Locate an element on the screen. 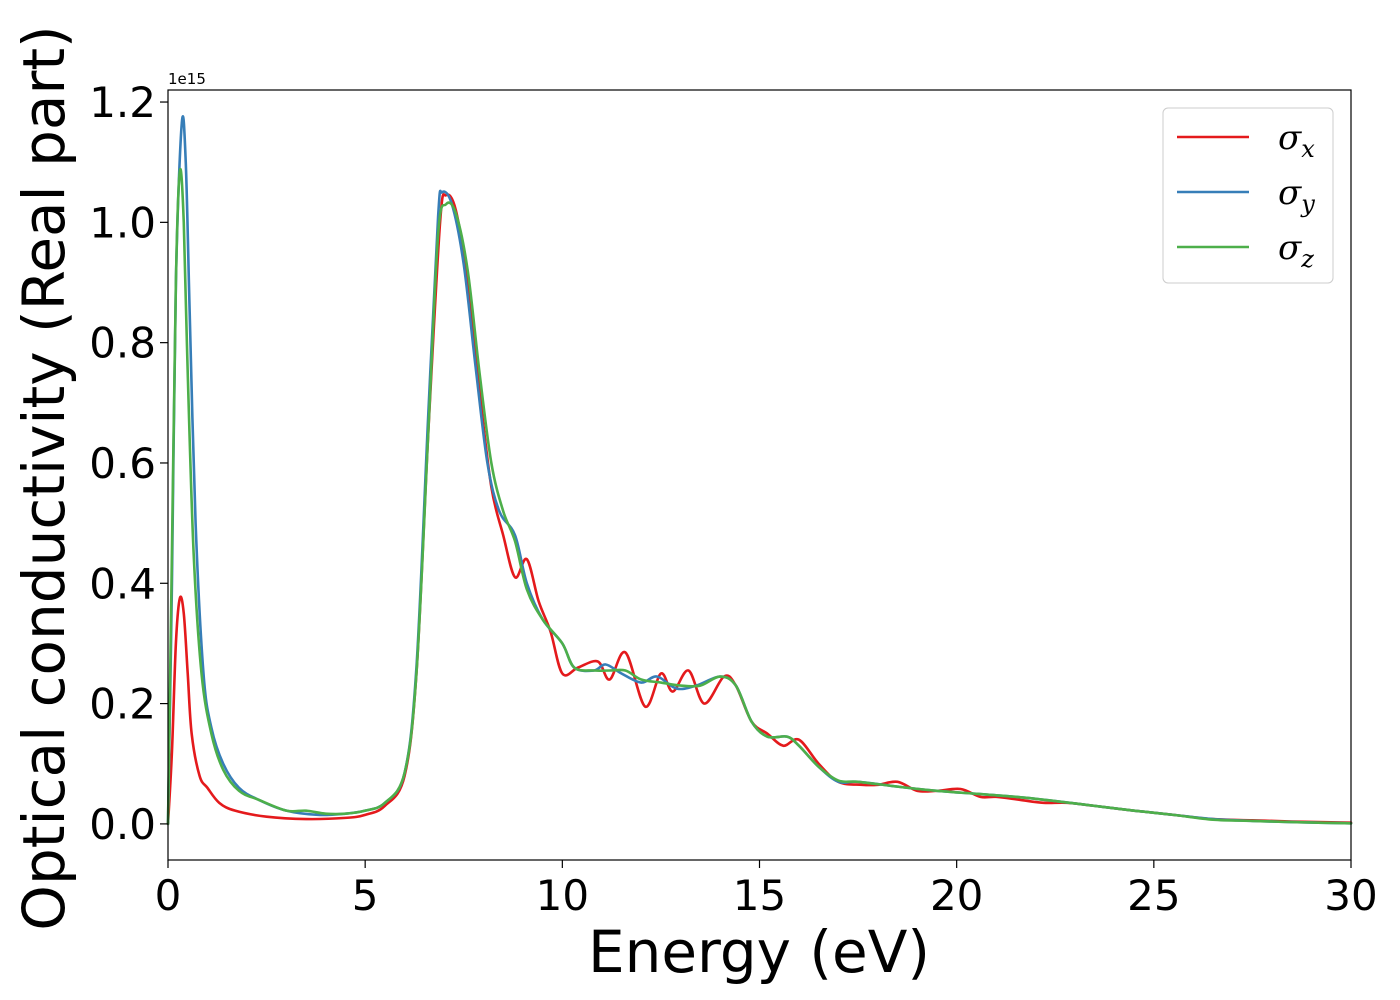 The height and width of the screenshot is (1000, 1400). y-axis-ticks: 0.0 0.2 0.4 0.6 0.8 1.0 1.2 is located at coordinates (128, 463).